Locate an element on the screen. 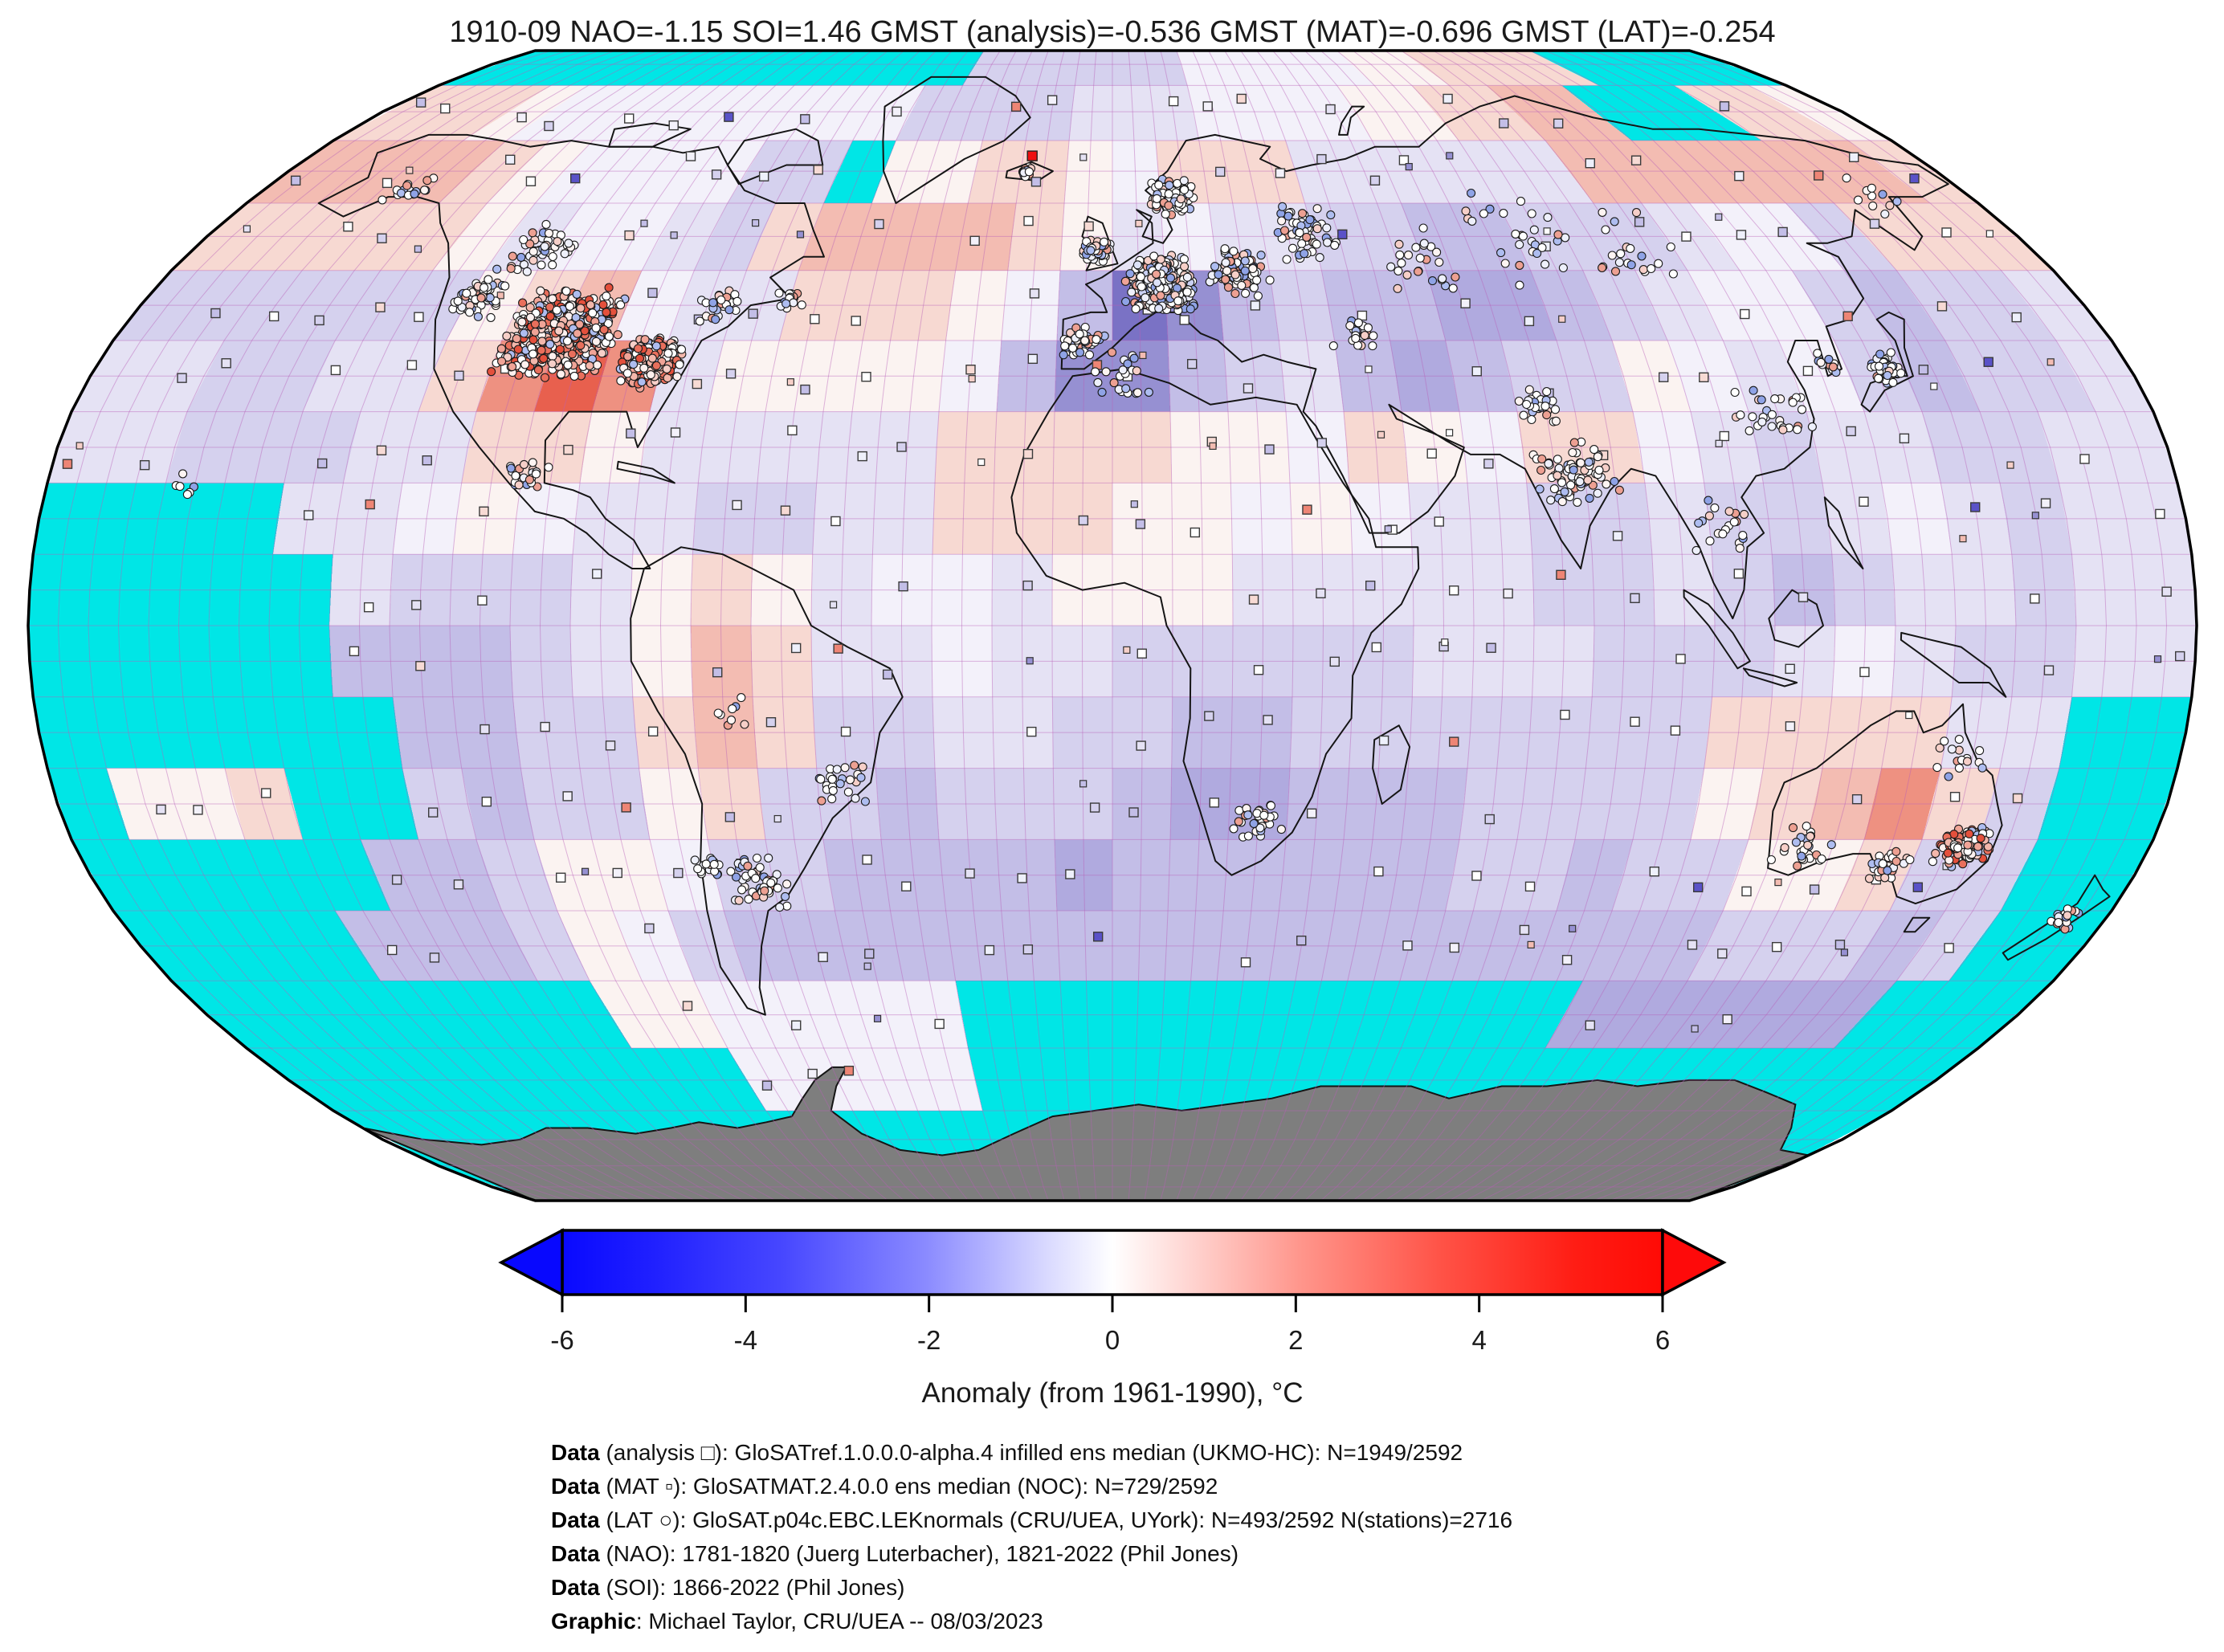 The height and width of the screenshot is (1652, 2224). colorbar-gradient-bar is located at coordinates (1112, 1262).